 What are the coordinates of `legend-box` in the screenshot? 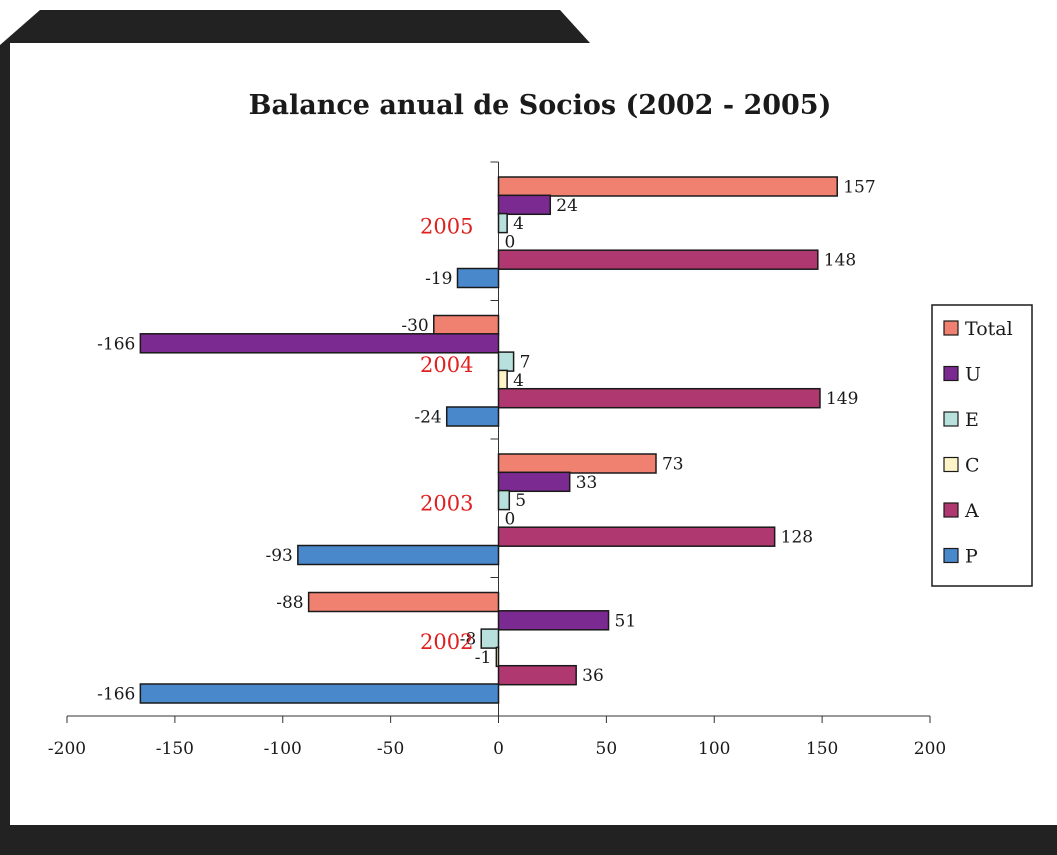 It's located at (982, 445).